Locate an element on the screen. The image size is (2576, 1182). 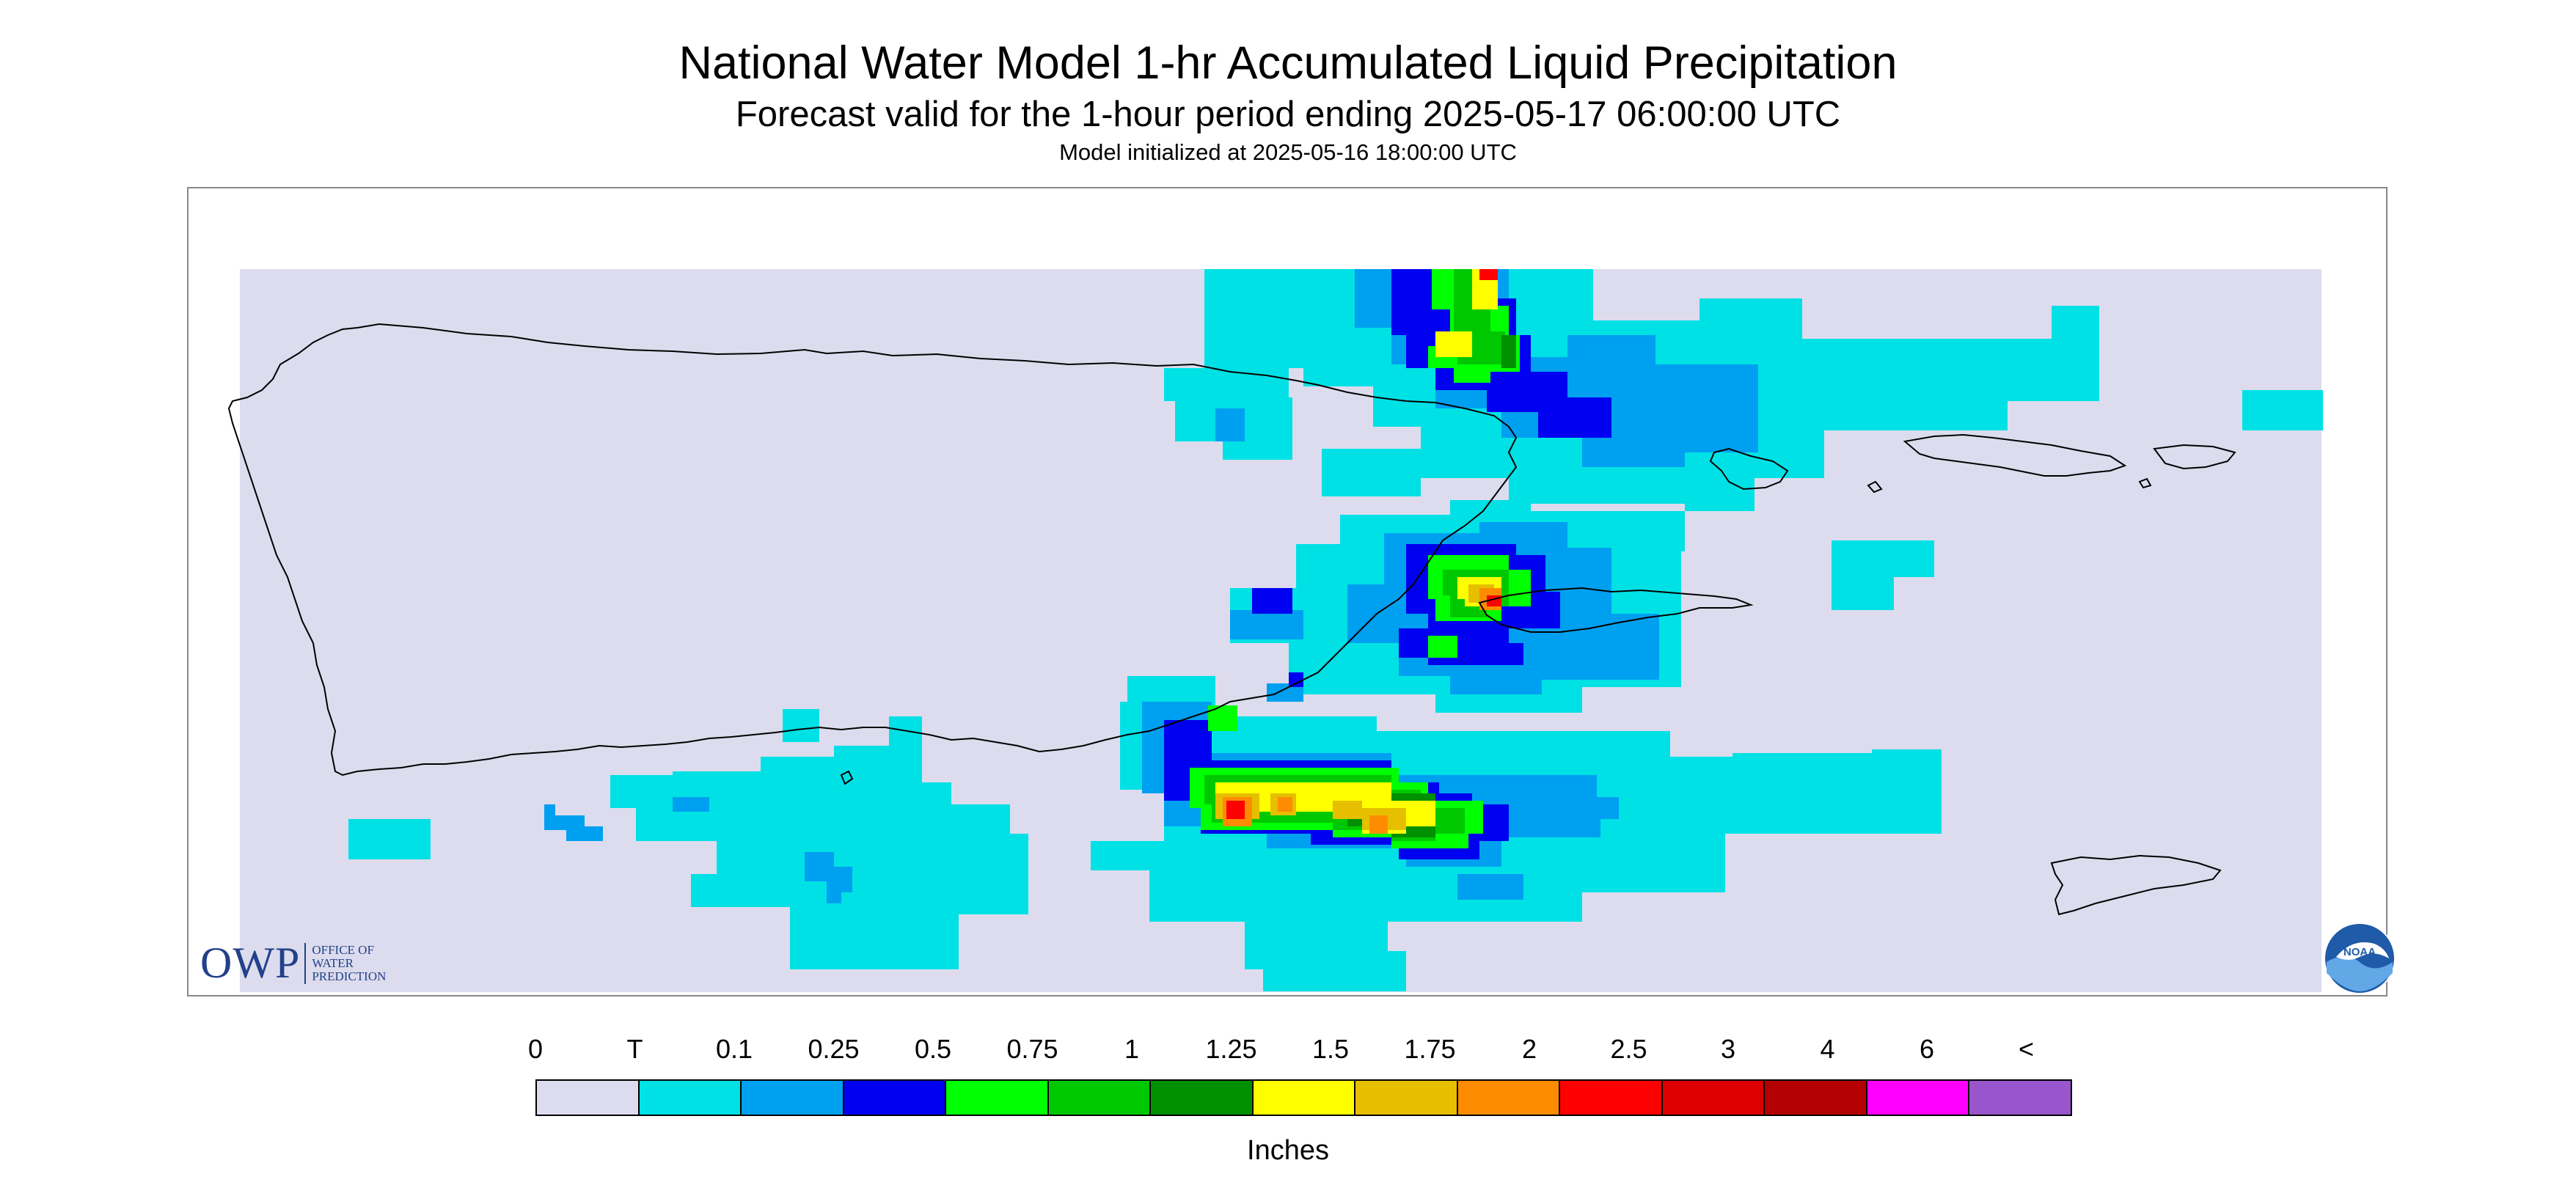
precip-red-layer is located at coordinates (1363, 544).